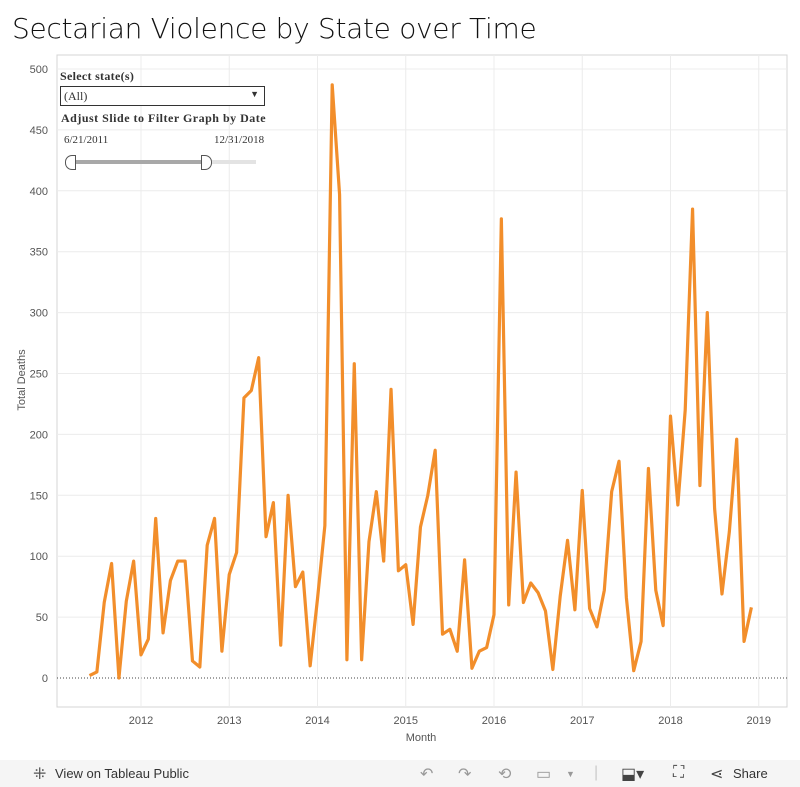 The height and width of the screenshot is (787, 800). Describe the element at coordinates (570, 774) in the screenshot. I see `refresh-dropdown-icon: ▼` at that location.